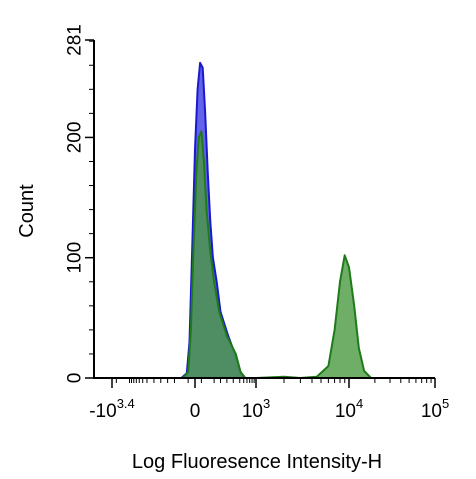  What do you see at coordinates (75, 40) in the screenshot?
I see `y-tick-label: 281` at bounding box center [75, 40].